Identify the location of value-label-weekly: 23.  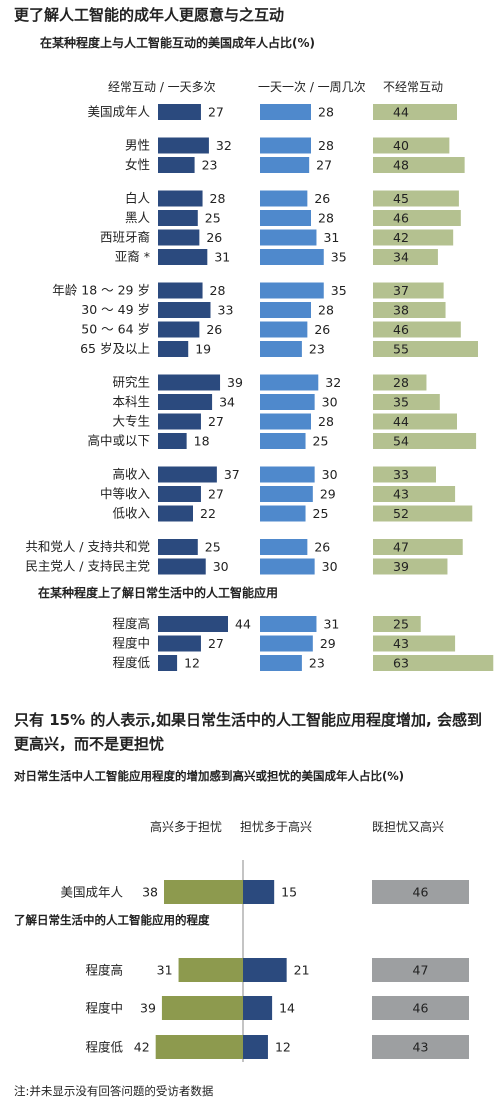
(317, 349).